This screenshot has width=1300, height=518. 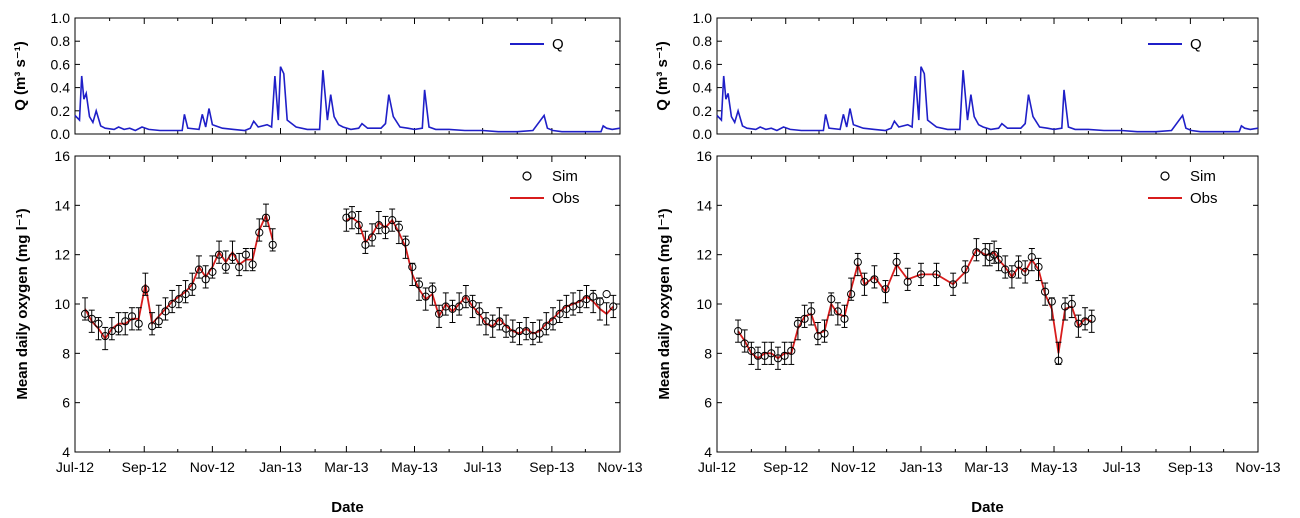 I want to click on y-tick-label: 12, so click(x=704, y=255).